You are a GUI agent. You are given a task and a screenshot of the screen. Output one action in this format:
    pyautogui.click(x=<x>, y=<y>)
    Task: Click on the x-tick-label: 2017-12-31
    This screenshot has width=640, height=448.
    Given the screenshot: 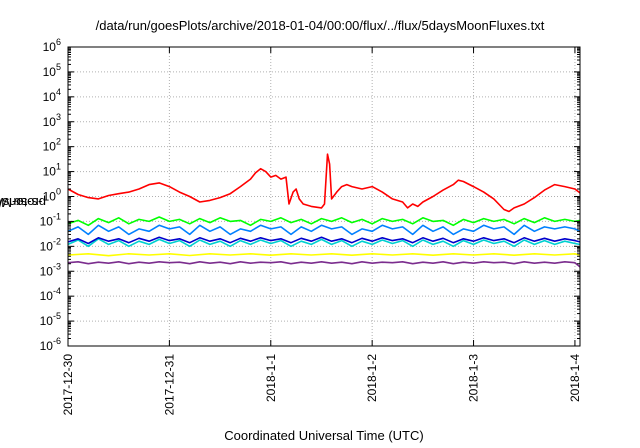 What is the action you would take?
    pyautogui.click(x=169, y=385)
    